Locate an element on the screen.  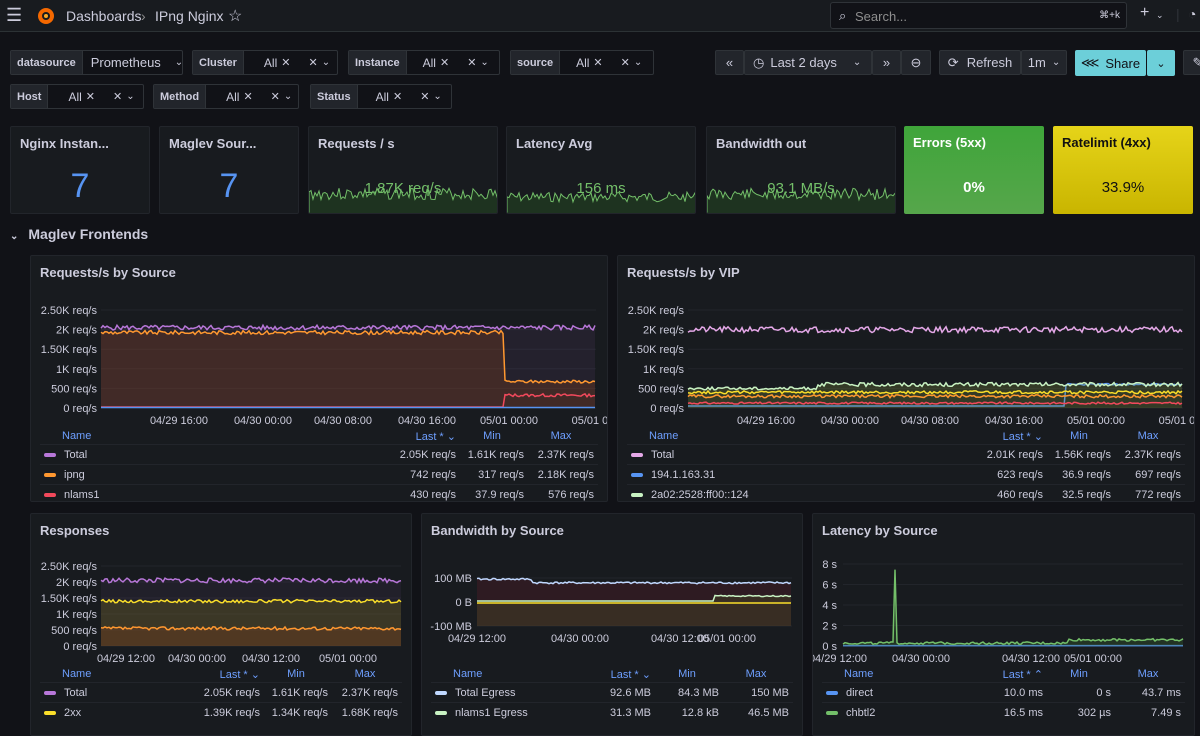
series-min: 0 s is located at coordinates (1103, 692).